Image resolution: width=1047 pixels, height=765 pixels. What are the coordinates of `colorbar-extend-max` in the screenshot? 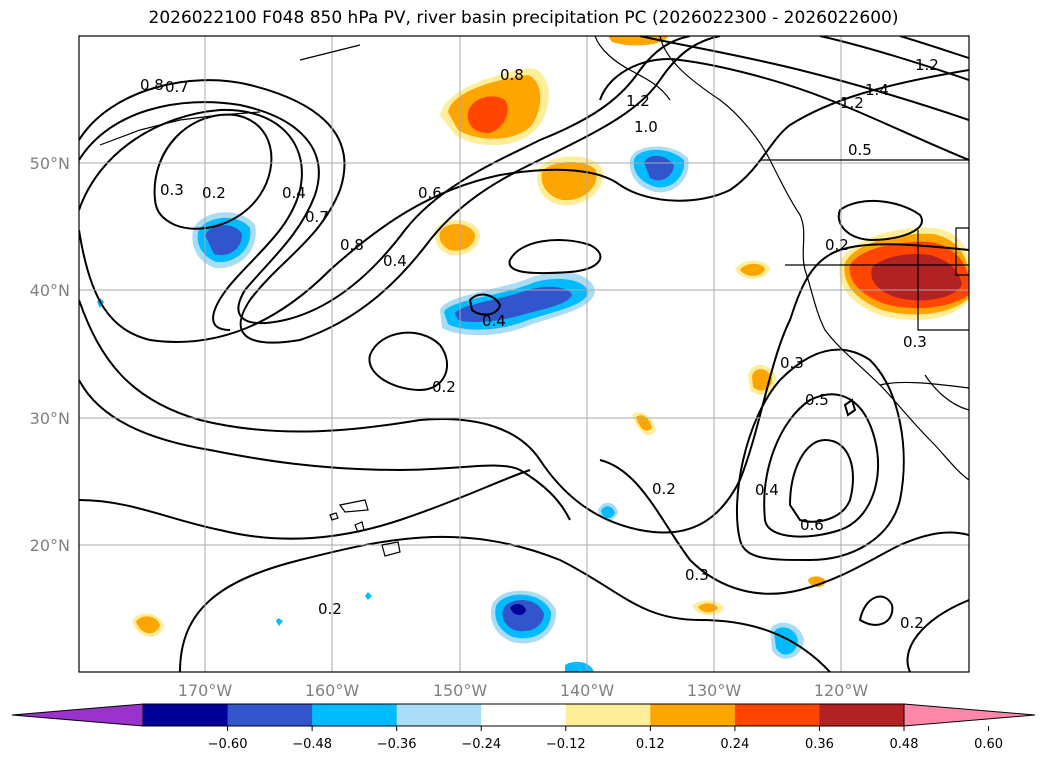 It's located at (969, 715).